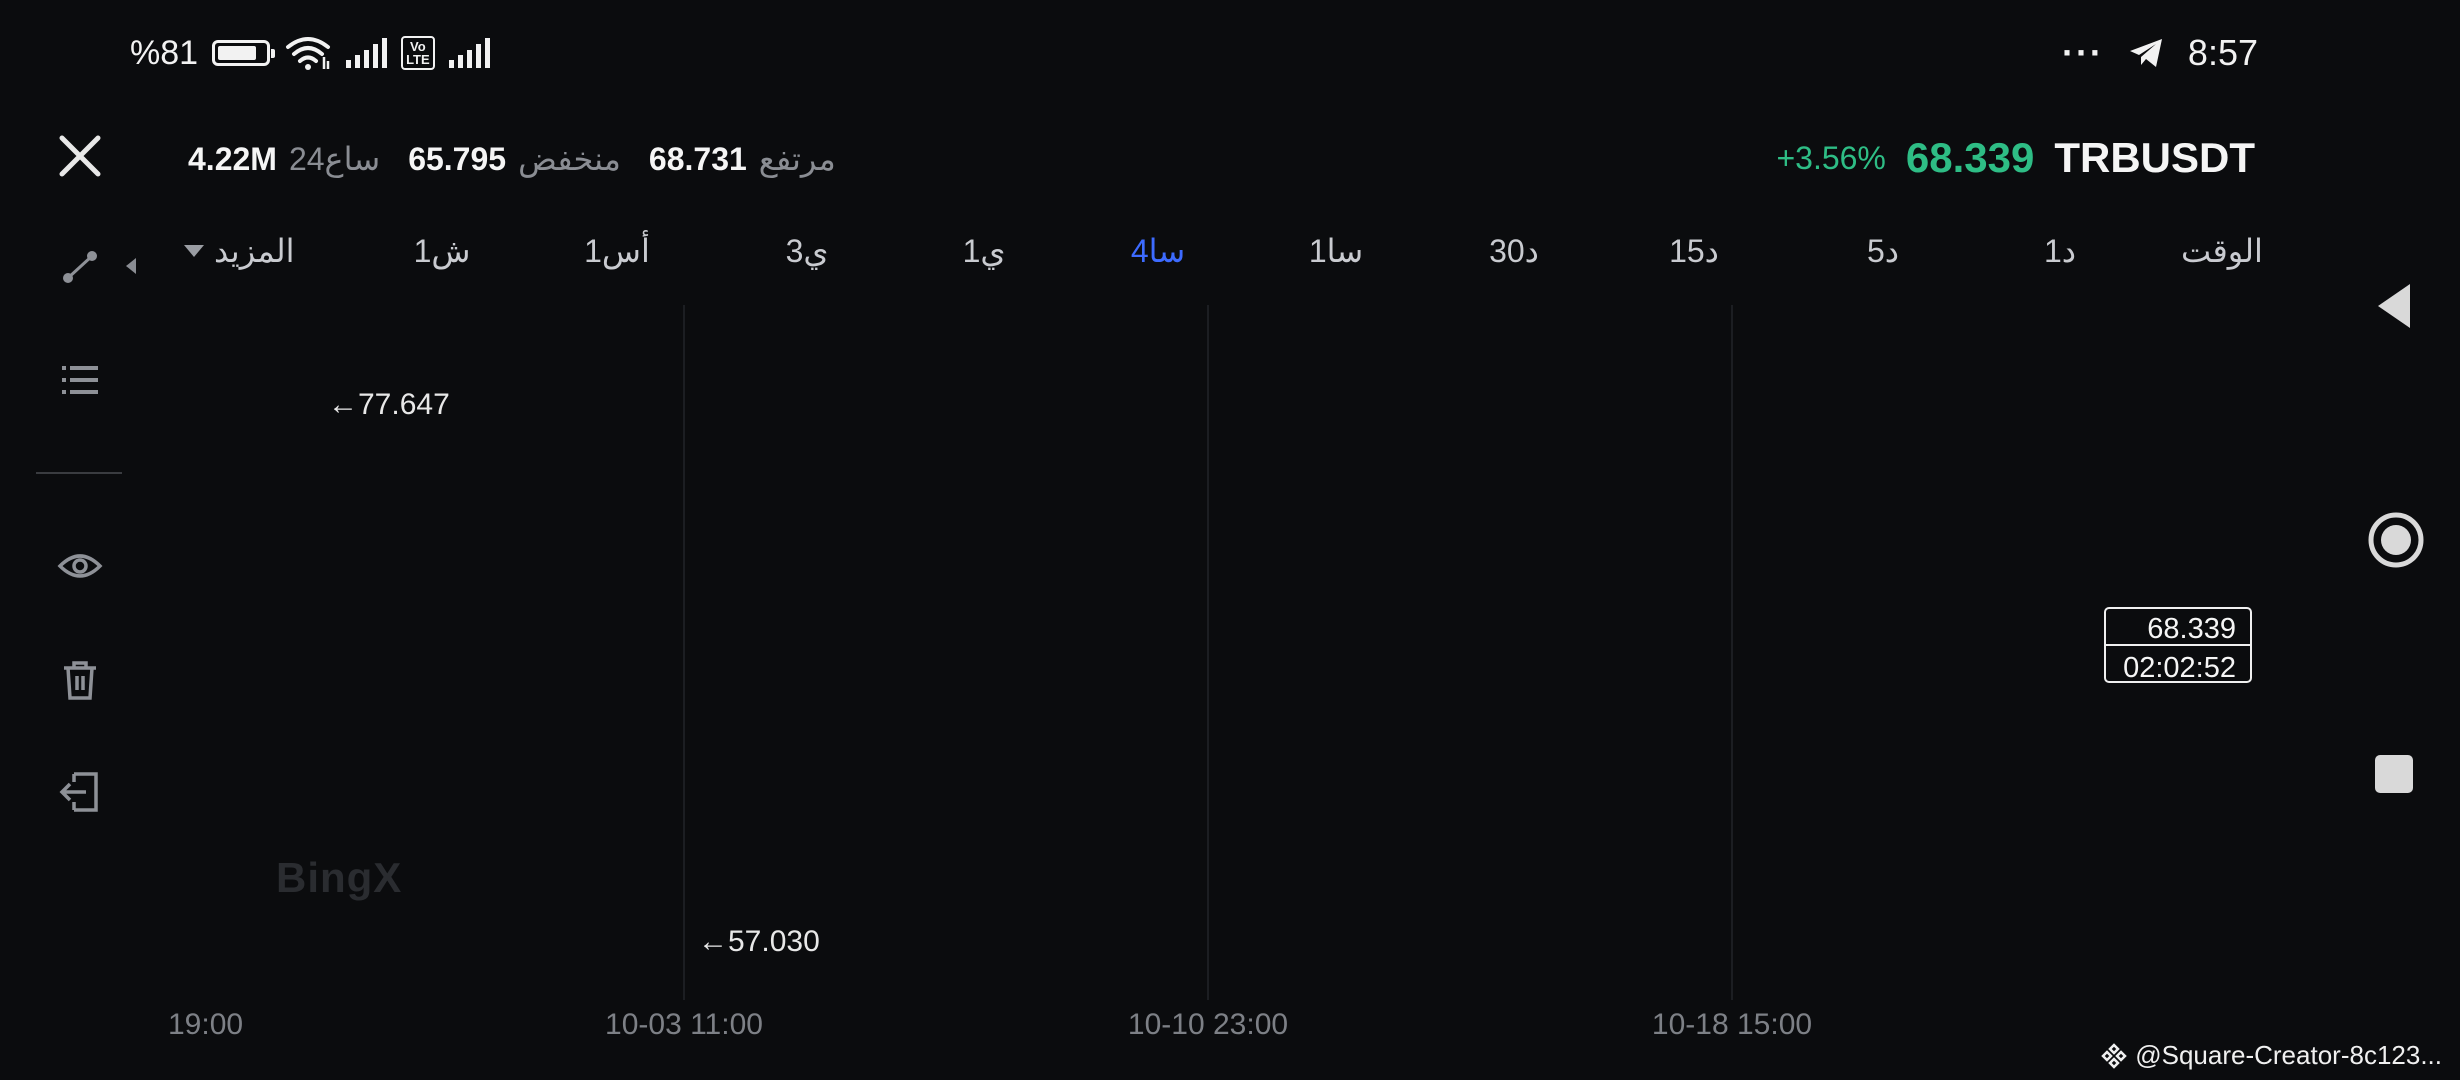 This screenshot has width=2460, height=1080. I want to click on symbol-title: TRBUSDT, so click(2154, 157).